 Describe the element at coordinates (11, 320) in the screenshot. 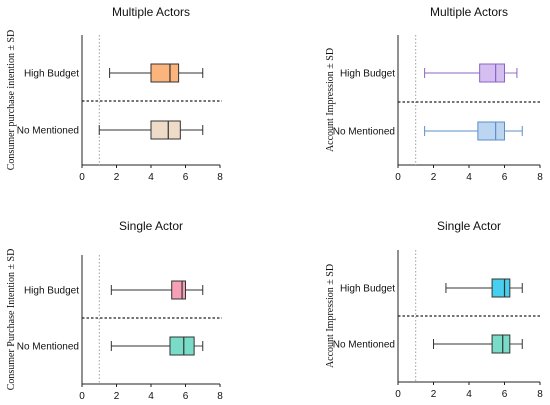

I see `y-axis-label: Consumer Purchase Intention ± SD` at that location.